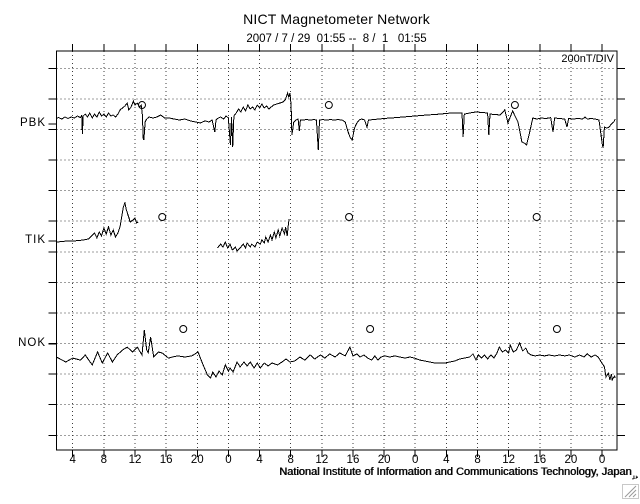 The image size is (640, 504). Describe the element at coordinates (336, 355) in the screenshot. I see `trace-nok` at that location.